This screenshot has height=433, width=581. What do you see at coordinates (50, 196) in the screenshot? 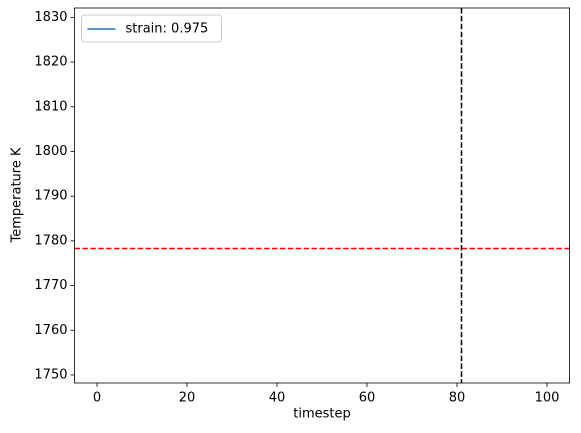
I see `y-tick-label: 1790` at bounding box center [50, 196].